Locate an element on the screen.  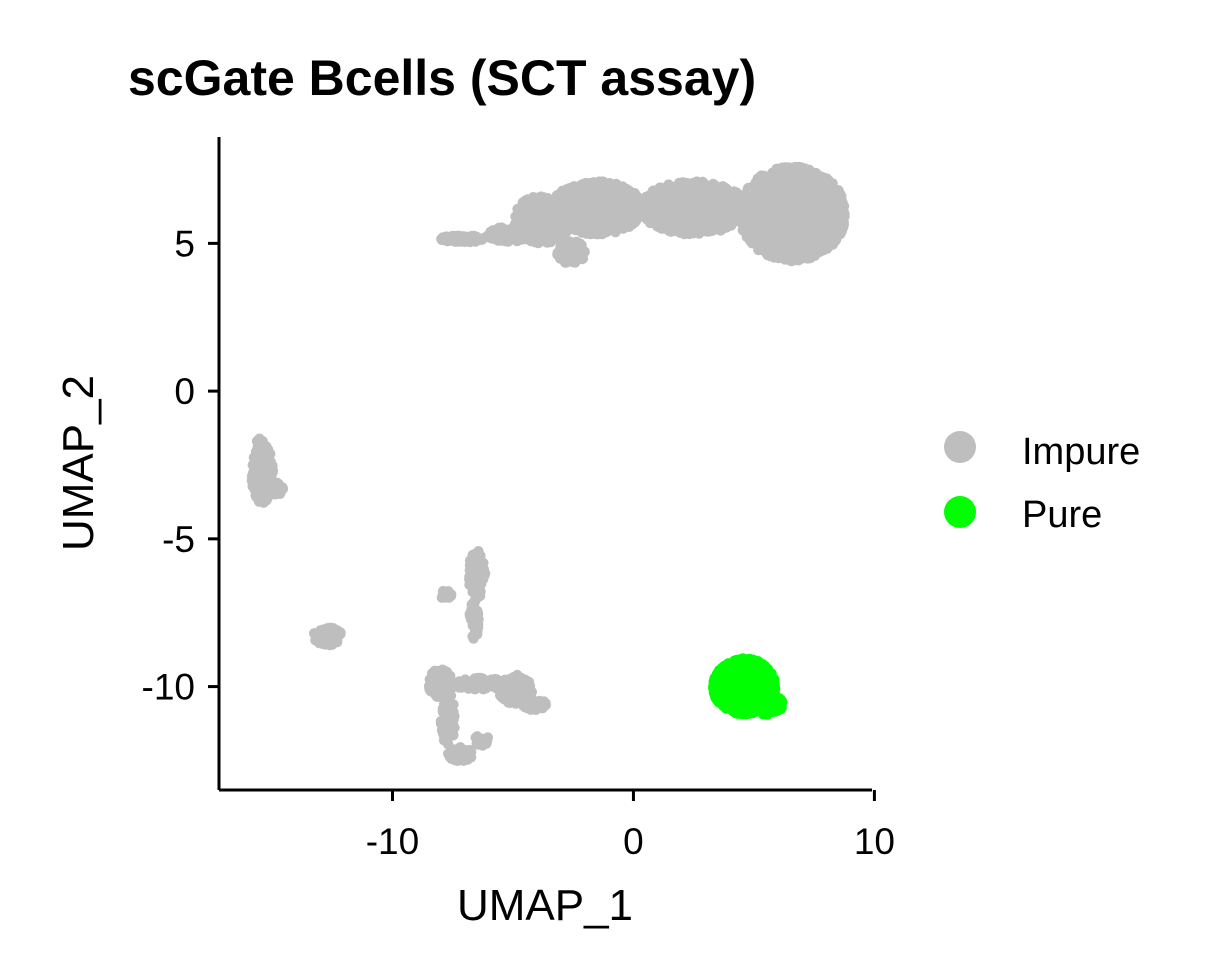
series-pure is located at coordinates (748, 686).